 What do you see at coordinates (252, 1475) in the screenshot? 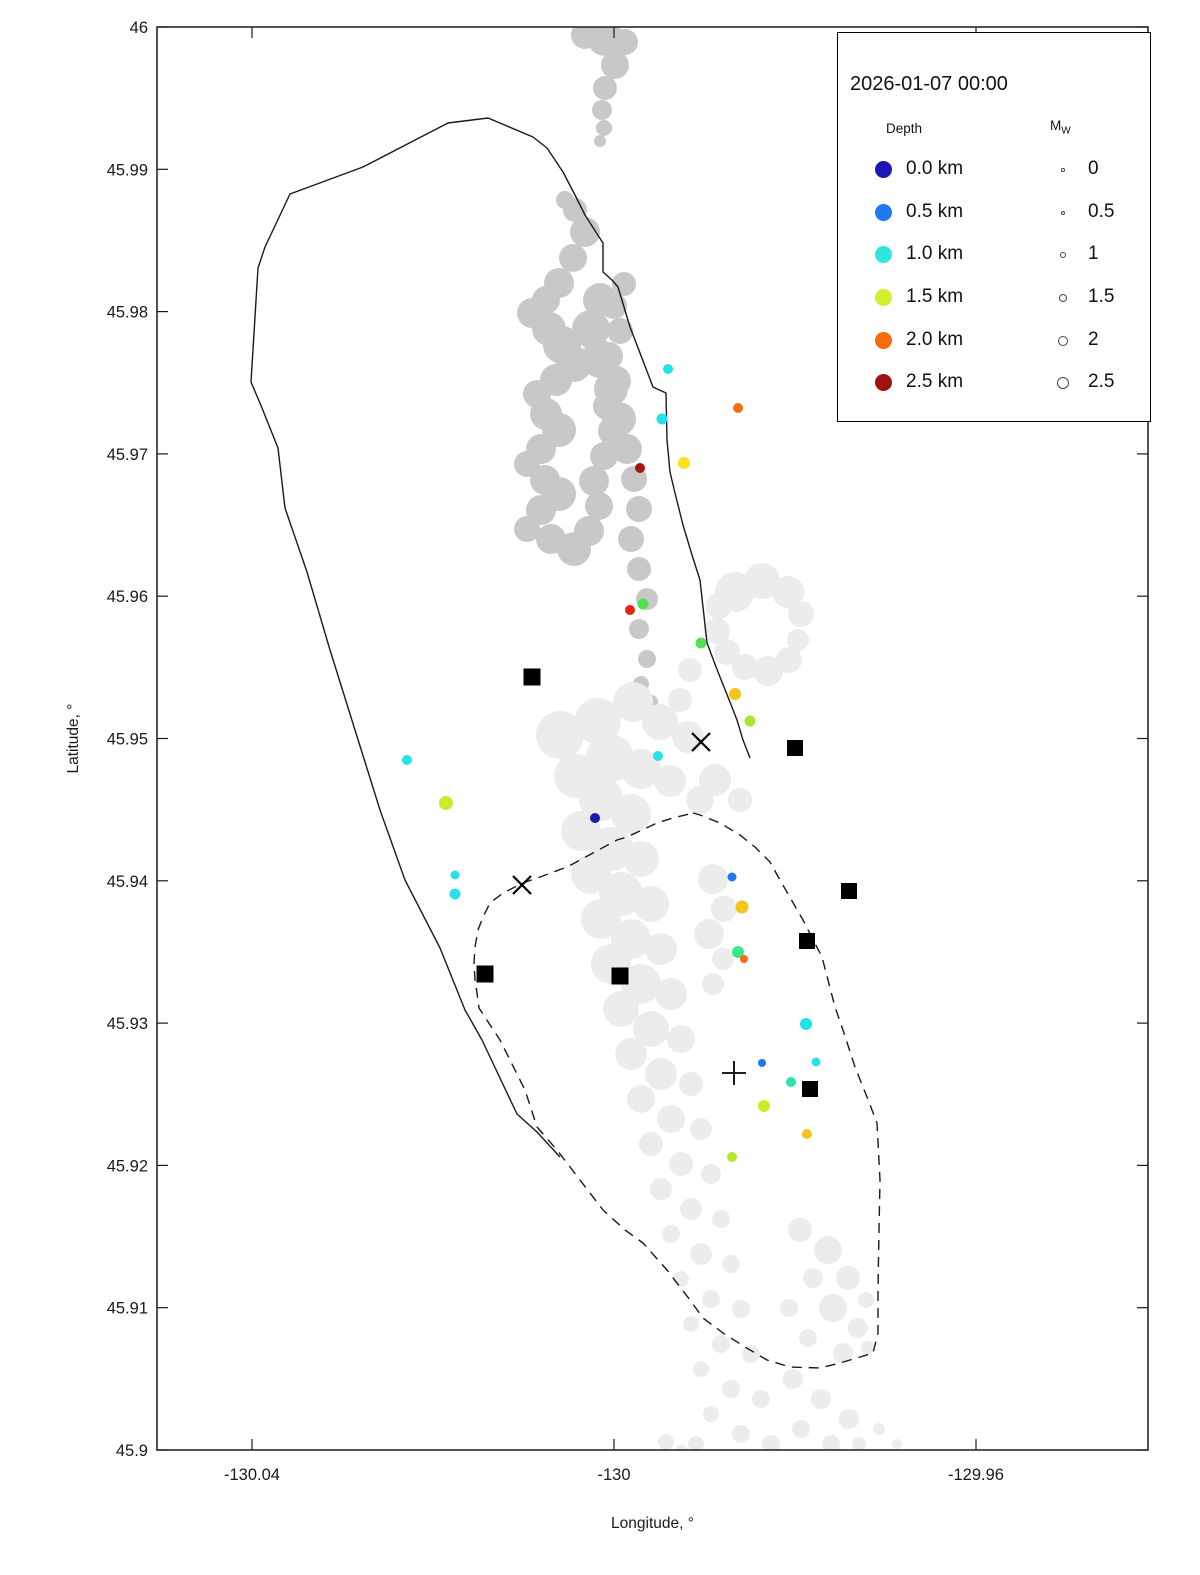
I see `x-tick-label: -130.04` at bounding box center [252, 1475].